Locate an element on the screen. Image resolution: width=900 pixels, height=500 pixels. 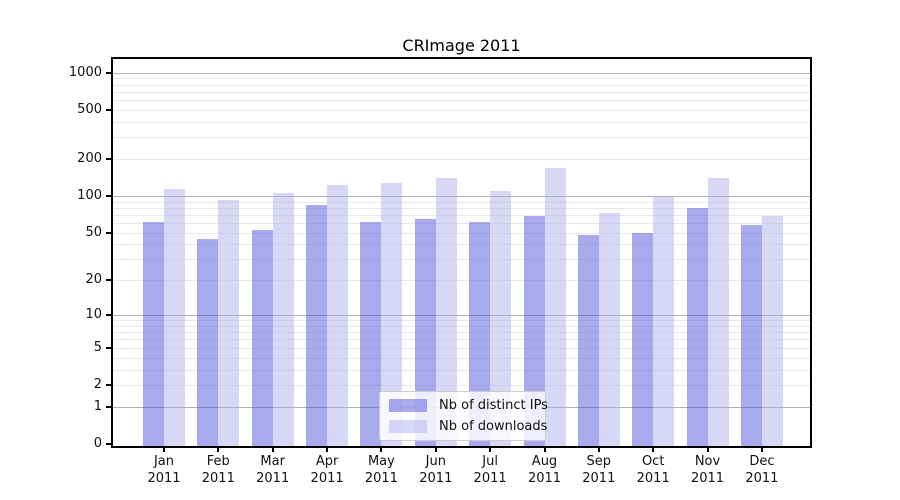
legend-label-downloads: Nb of downloads is located at coordinates (493, 426).